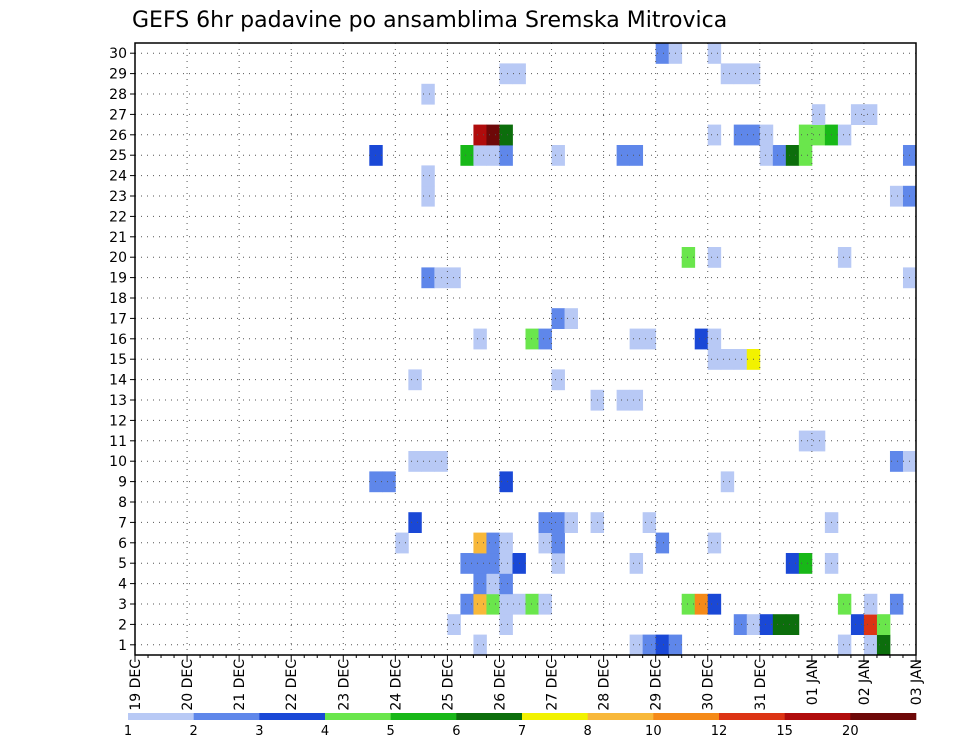 The image size is (960, 742). I want to click on x-tick-label: 27 DEC, so click(553, 685).